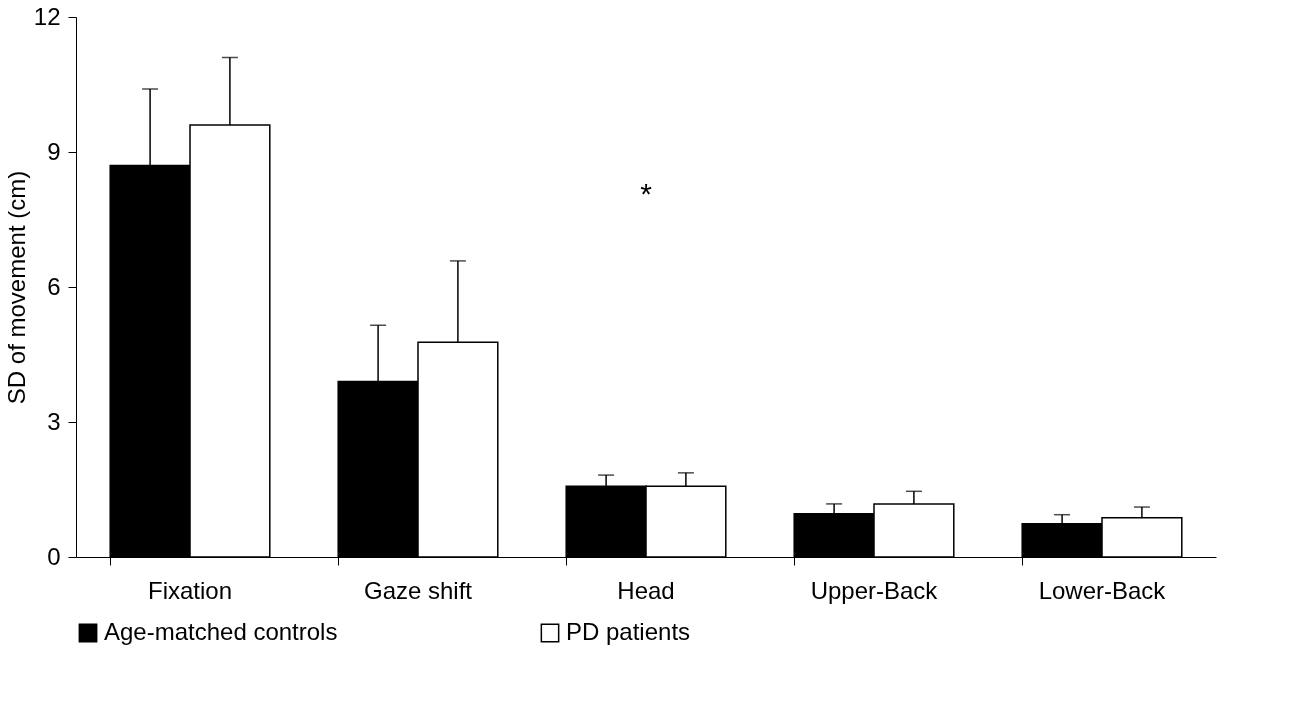 The width and height of the screenshot is (1298, 710). Describe the element at coordinates (190, 590) in the screenshot. I see `x-tick-label: Fixation` at that location.